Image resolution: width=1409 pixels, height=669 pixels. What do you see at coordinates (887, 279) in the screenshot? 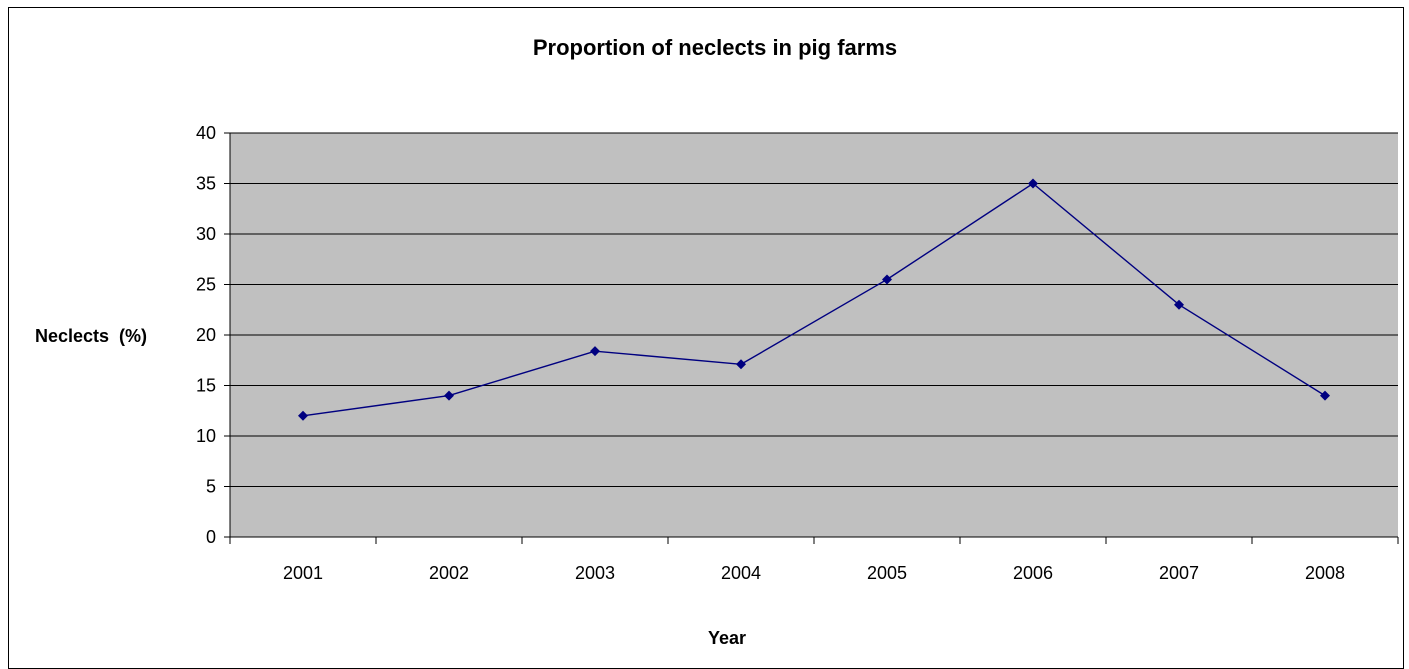
I see `data-point-2005` at bounding box center [887, 279].